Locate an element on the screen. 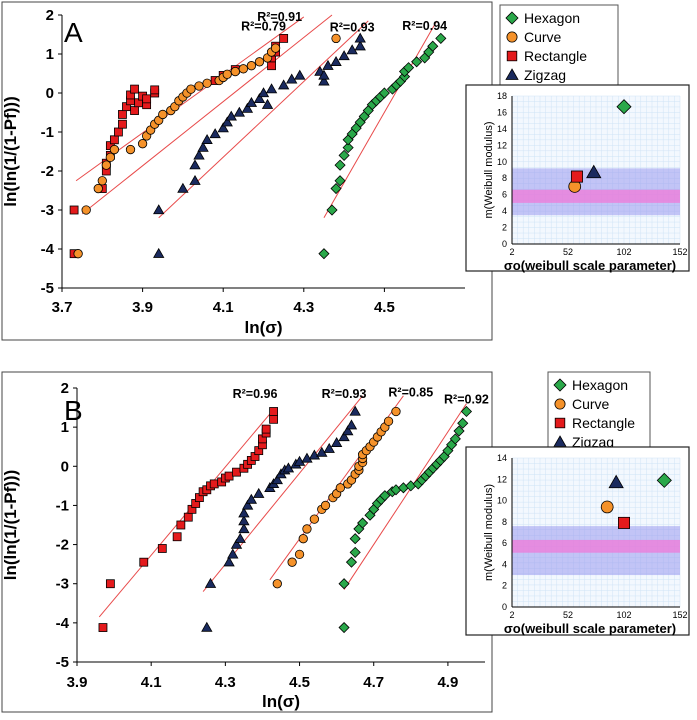  inset-y-tick-label: 12 is located at coordinates (502, 145).